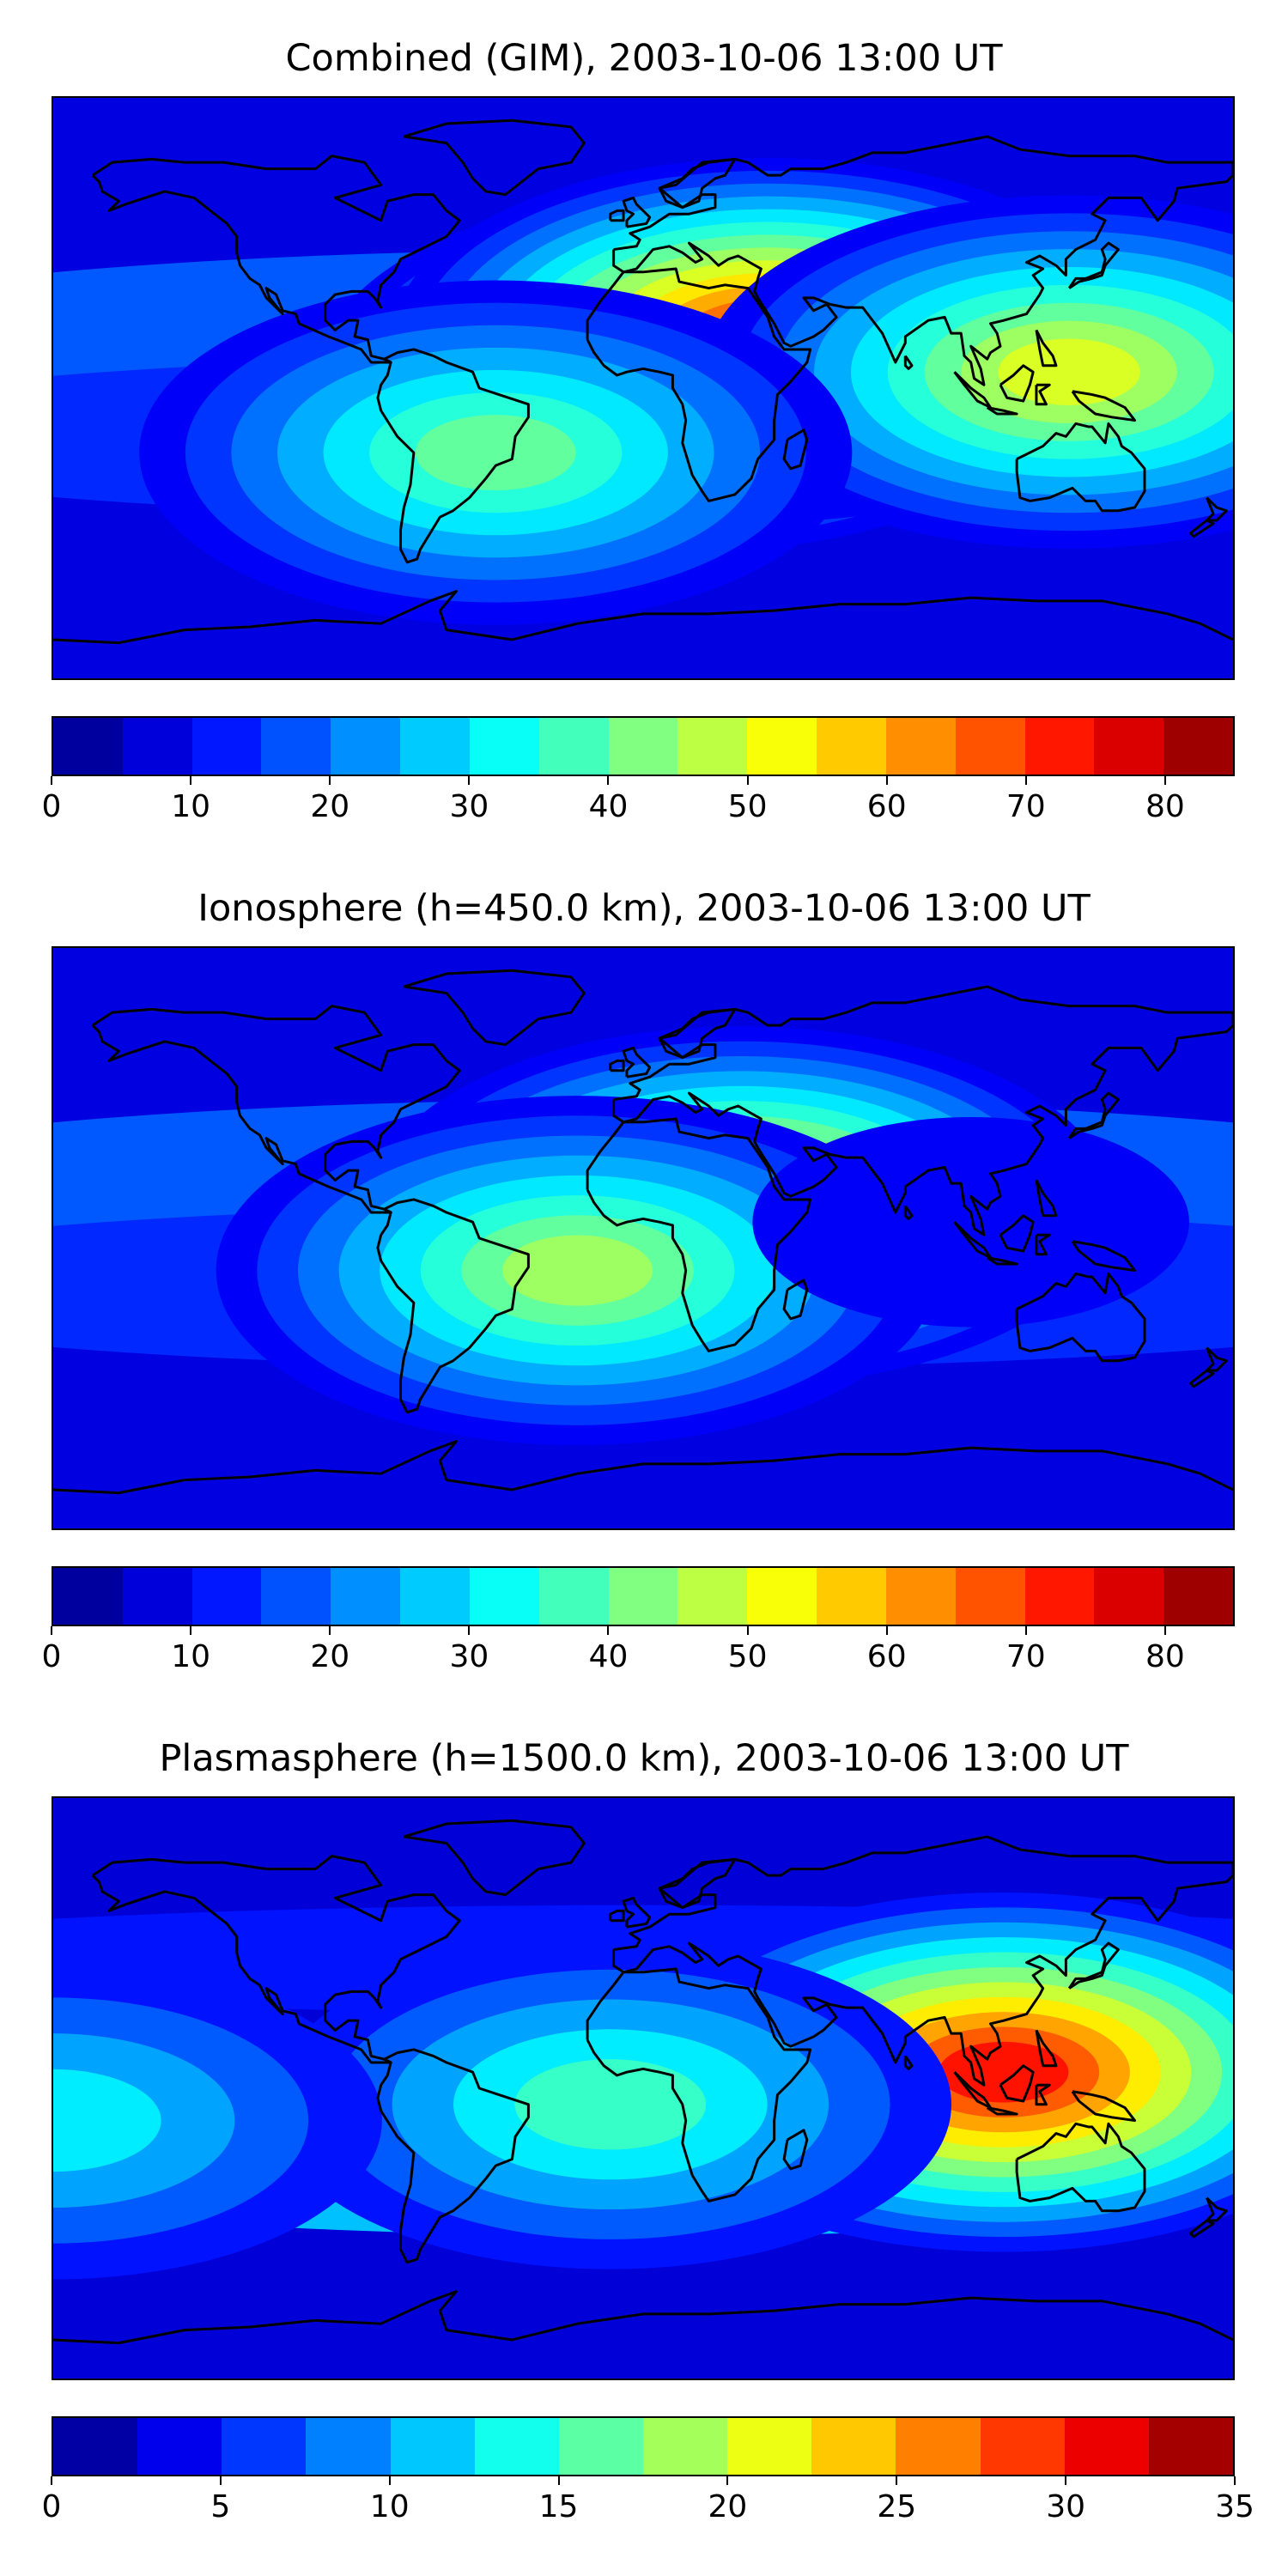 The height and width of the screenshot is (2576, 1288). I want to click on colorbar-ticks: 0 10 20 30 40 50 60 70 80, so click(638, 802).